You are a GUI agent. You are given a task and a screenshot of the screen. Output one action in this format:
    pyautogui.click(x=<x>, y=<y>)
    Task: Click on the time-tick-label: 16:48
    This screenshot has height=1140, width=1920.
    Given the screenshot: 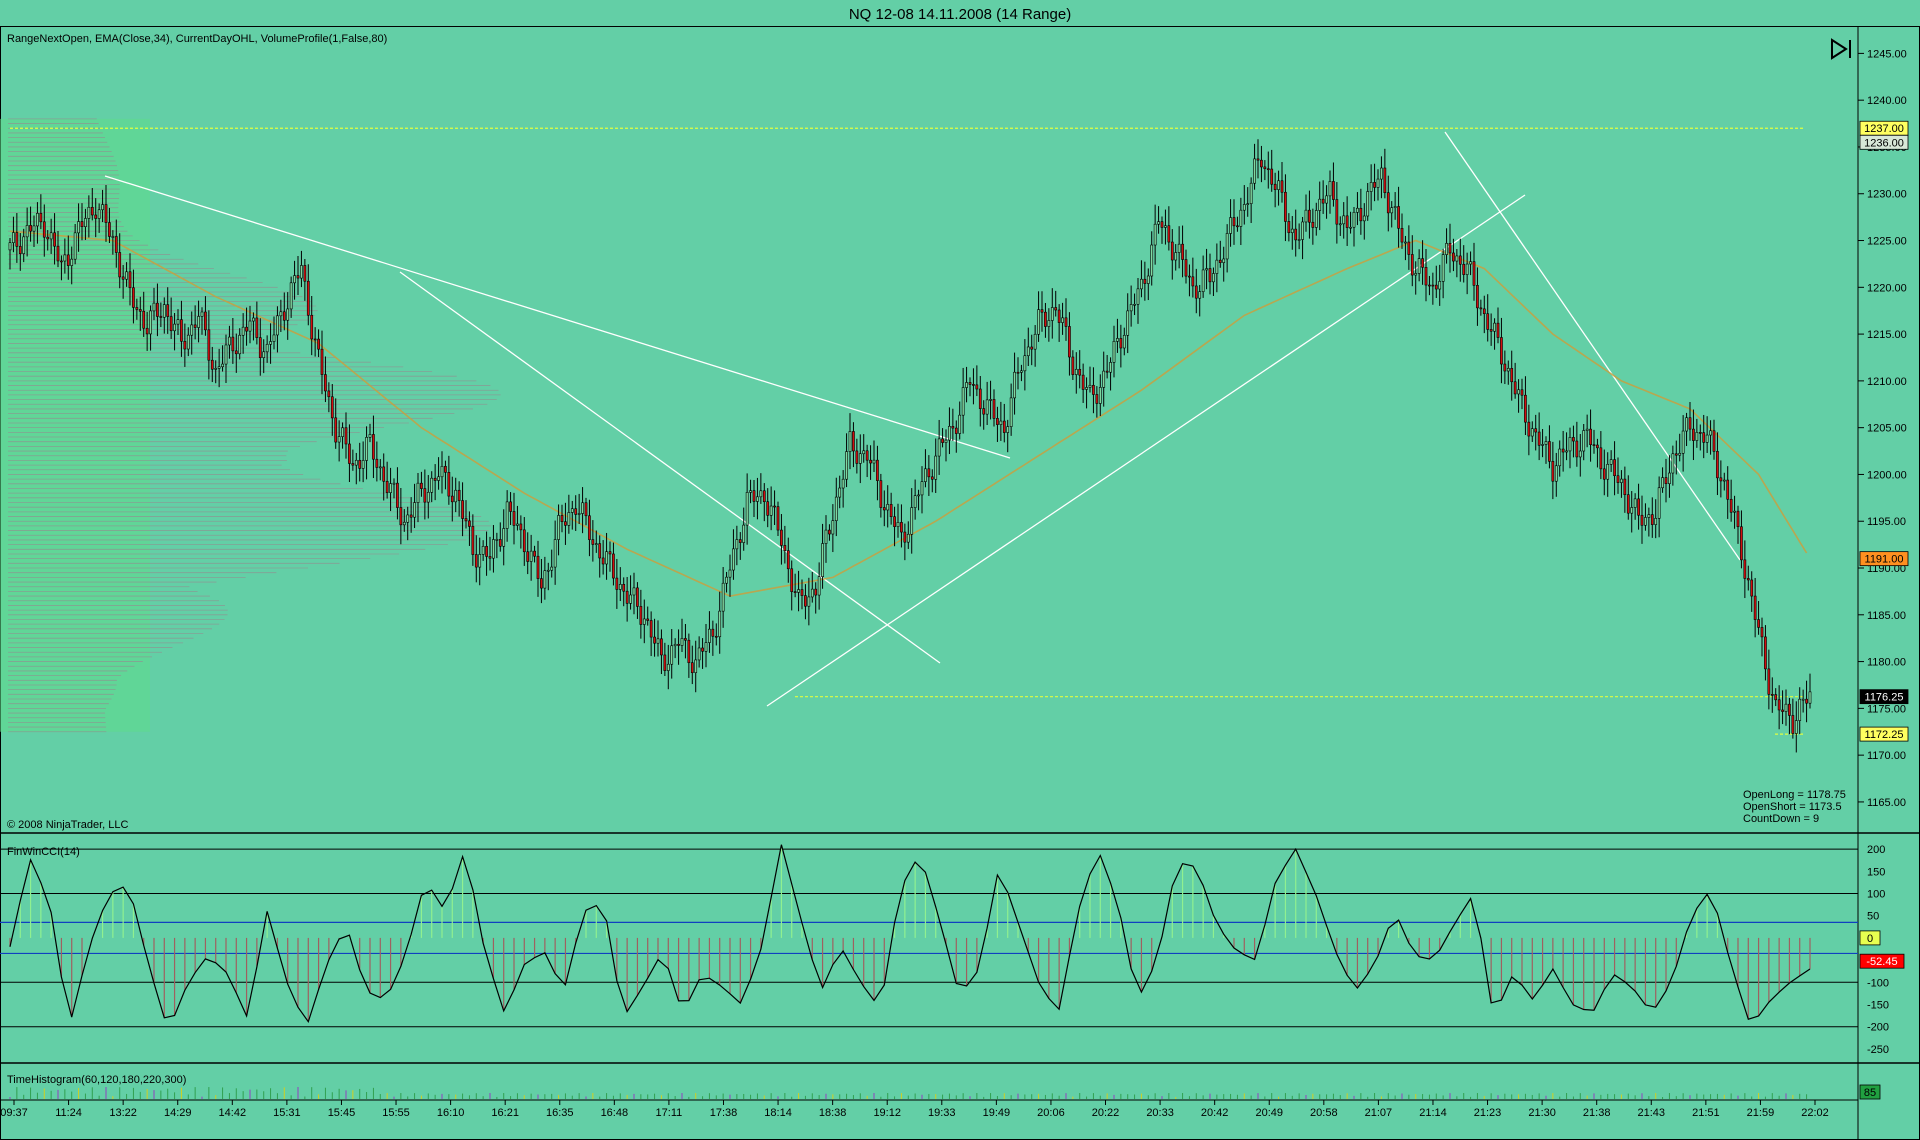 What is the action you would take?
    pyautogui.click(x=615, y=1113)
    